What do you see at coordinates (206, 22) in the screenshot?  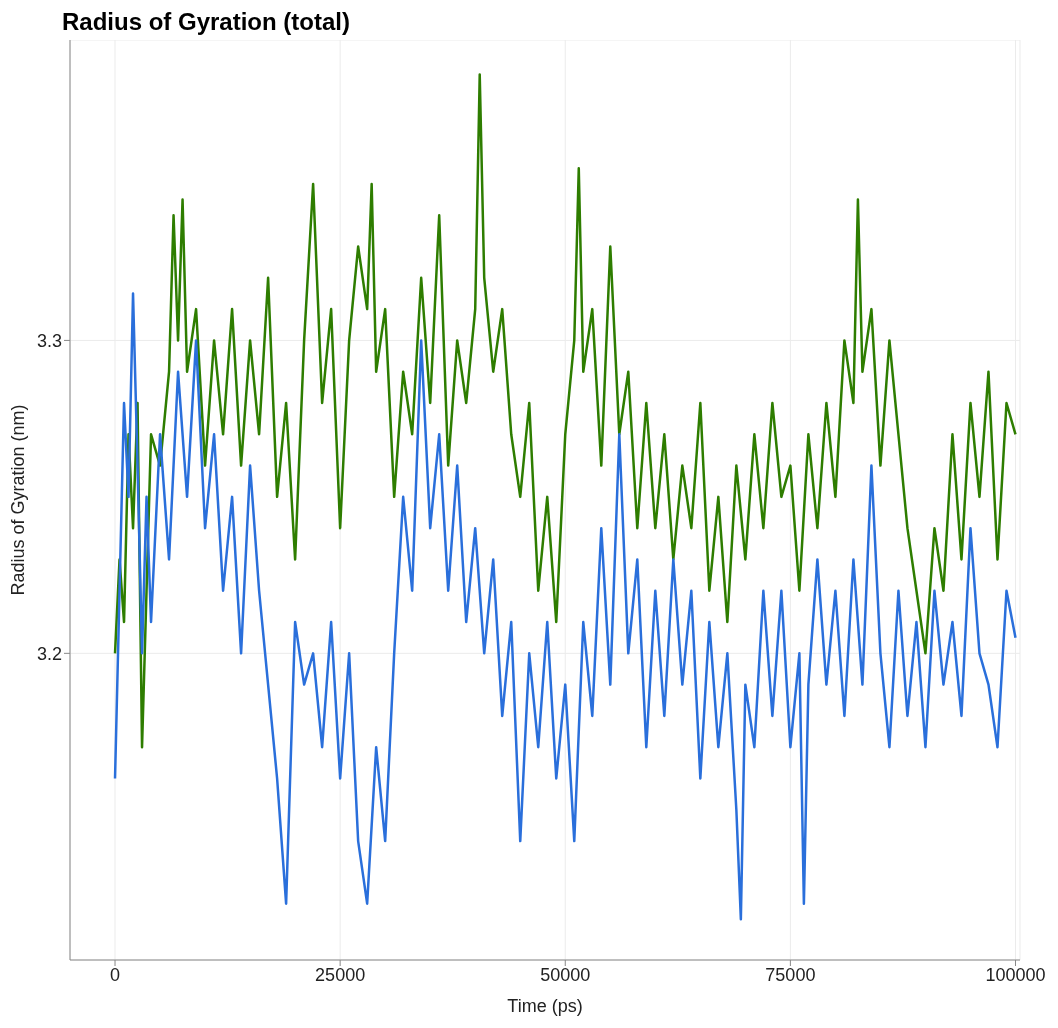 I see `chart-title: Radius of Gyration (total)` at bounding box center [206, 22].